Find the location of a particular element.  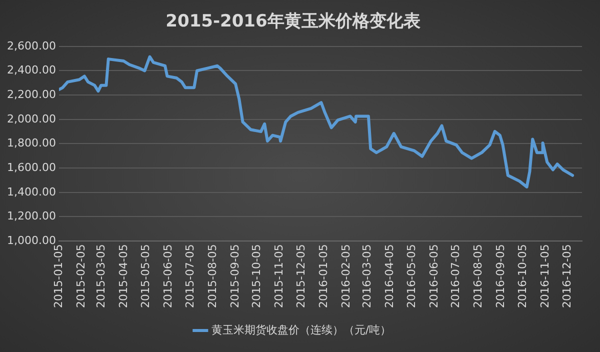

chart-title: 2015-2016年黄玉米价格变化表 is located at coordinates (294, 22).